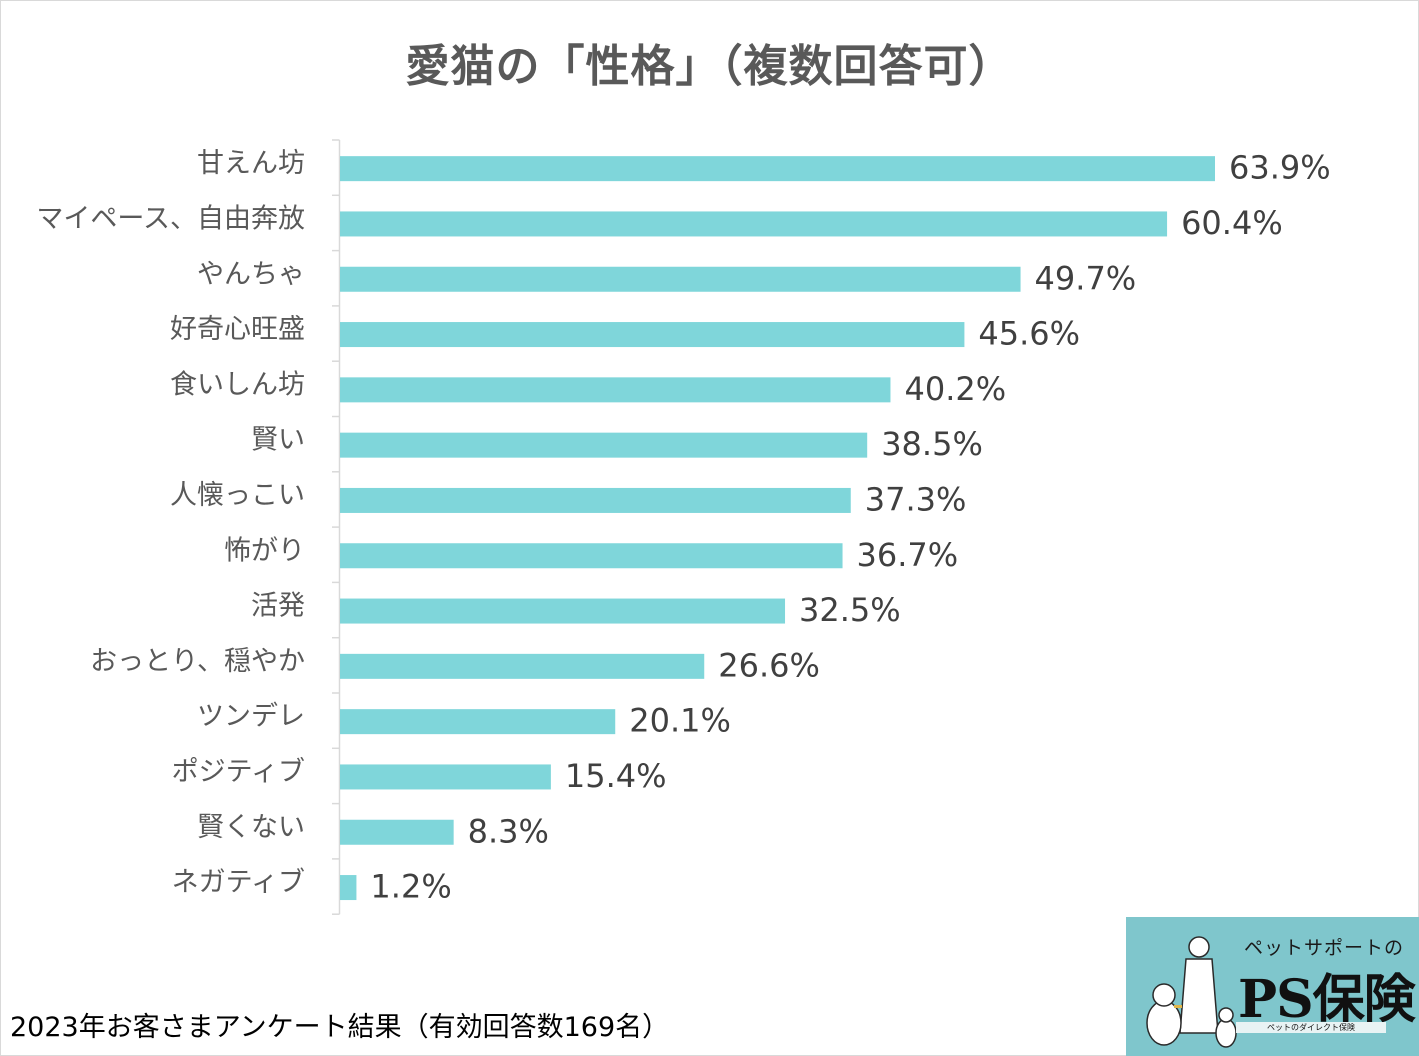 The image size is (1419, 1056). Describe the element at coordinates (932, 444) in the screenshot. I see `value-label: 38.5%` at that location.